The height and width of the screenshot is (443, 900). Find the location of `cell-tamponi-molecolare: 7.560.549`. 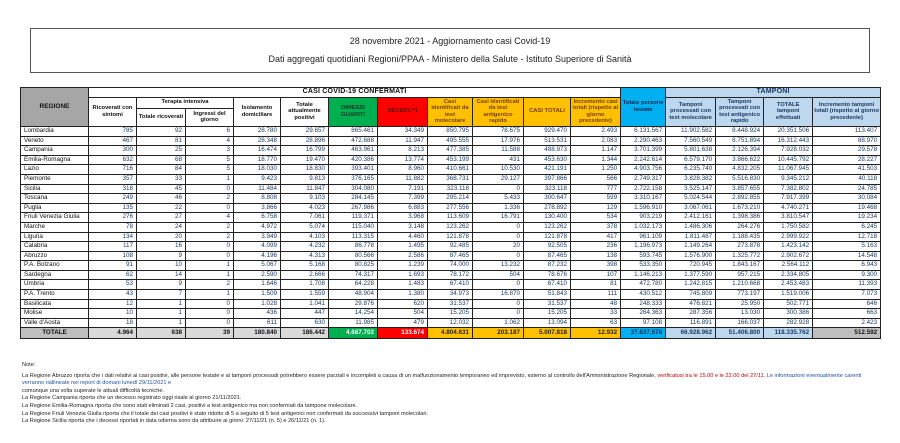

cell-tamponi-molecolare: 7.560.549 is located at coordinates (691, 141).